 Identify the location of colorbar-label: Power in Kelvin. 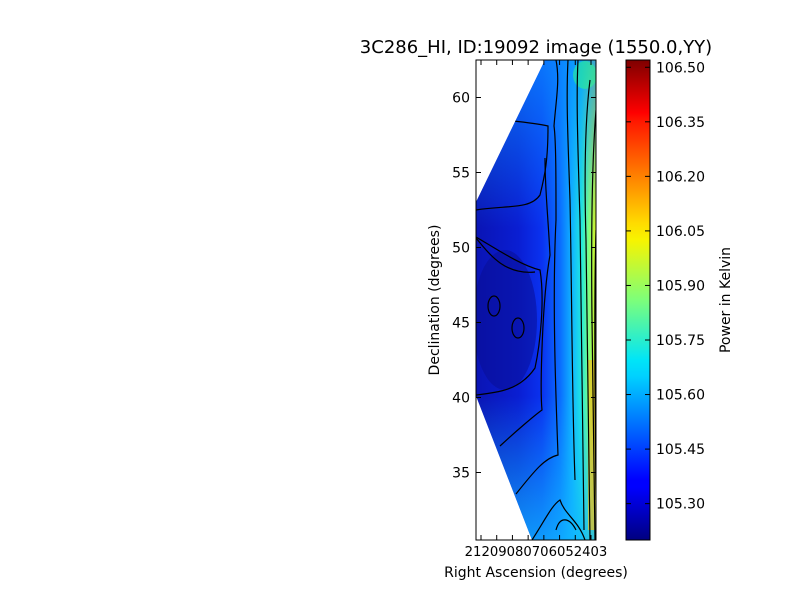
(726, 300).